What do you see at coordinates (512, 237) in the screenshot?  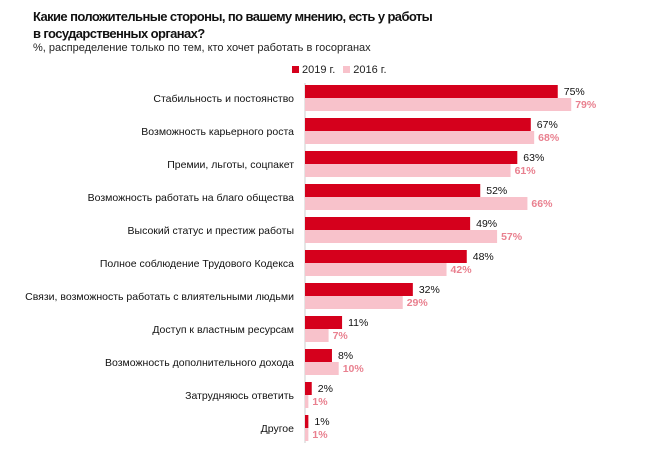 I see `data-label: 57%` at bounding box center [512, 237].